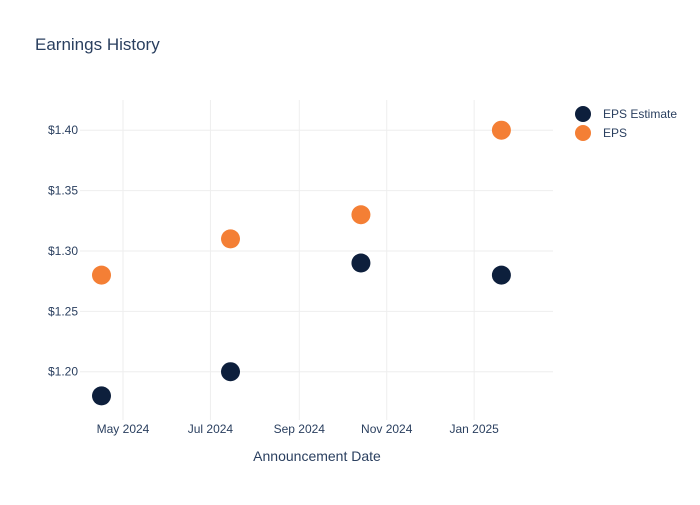 Image resolution: width=700 pixels, height=505 pixels. Describe the element at coordinates (615, 133) in the screenshot. I see `legend-label: EPS` at that location.